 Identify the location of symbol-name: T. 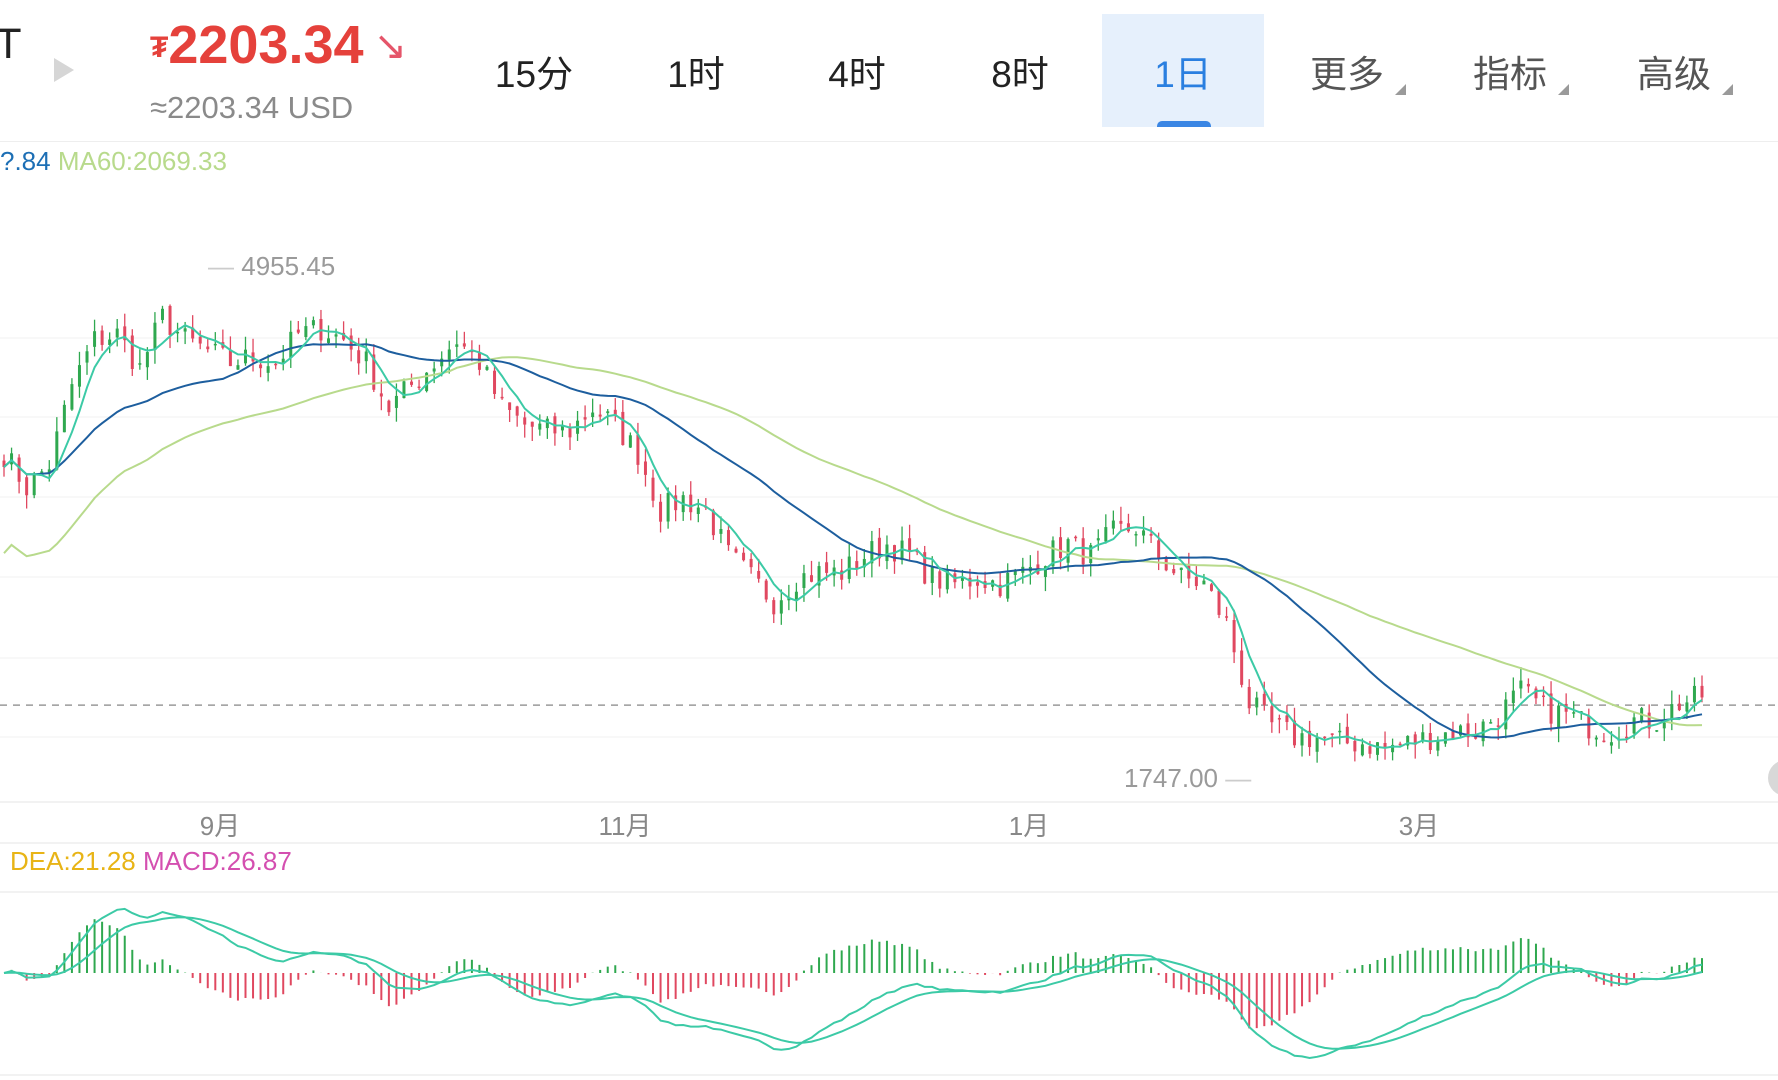
(10, 45).